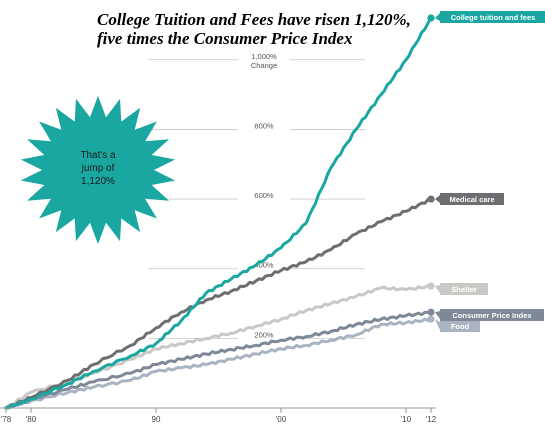  I want to click on y-tick-label: 200%, so click(264, 334).